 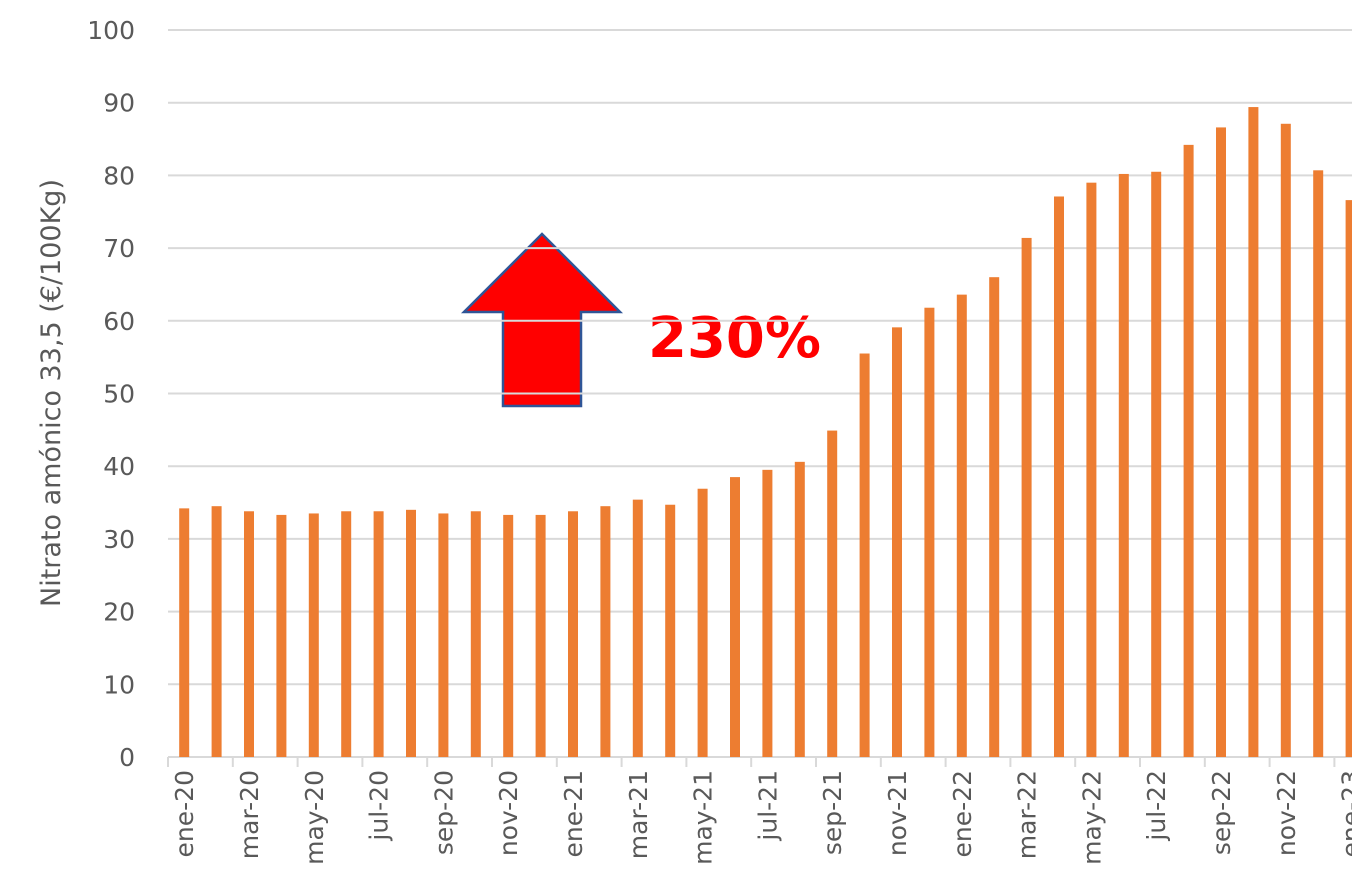 I want to click on x-tick-label: ene-23, so click(x=1344, y=813).